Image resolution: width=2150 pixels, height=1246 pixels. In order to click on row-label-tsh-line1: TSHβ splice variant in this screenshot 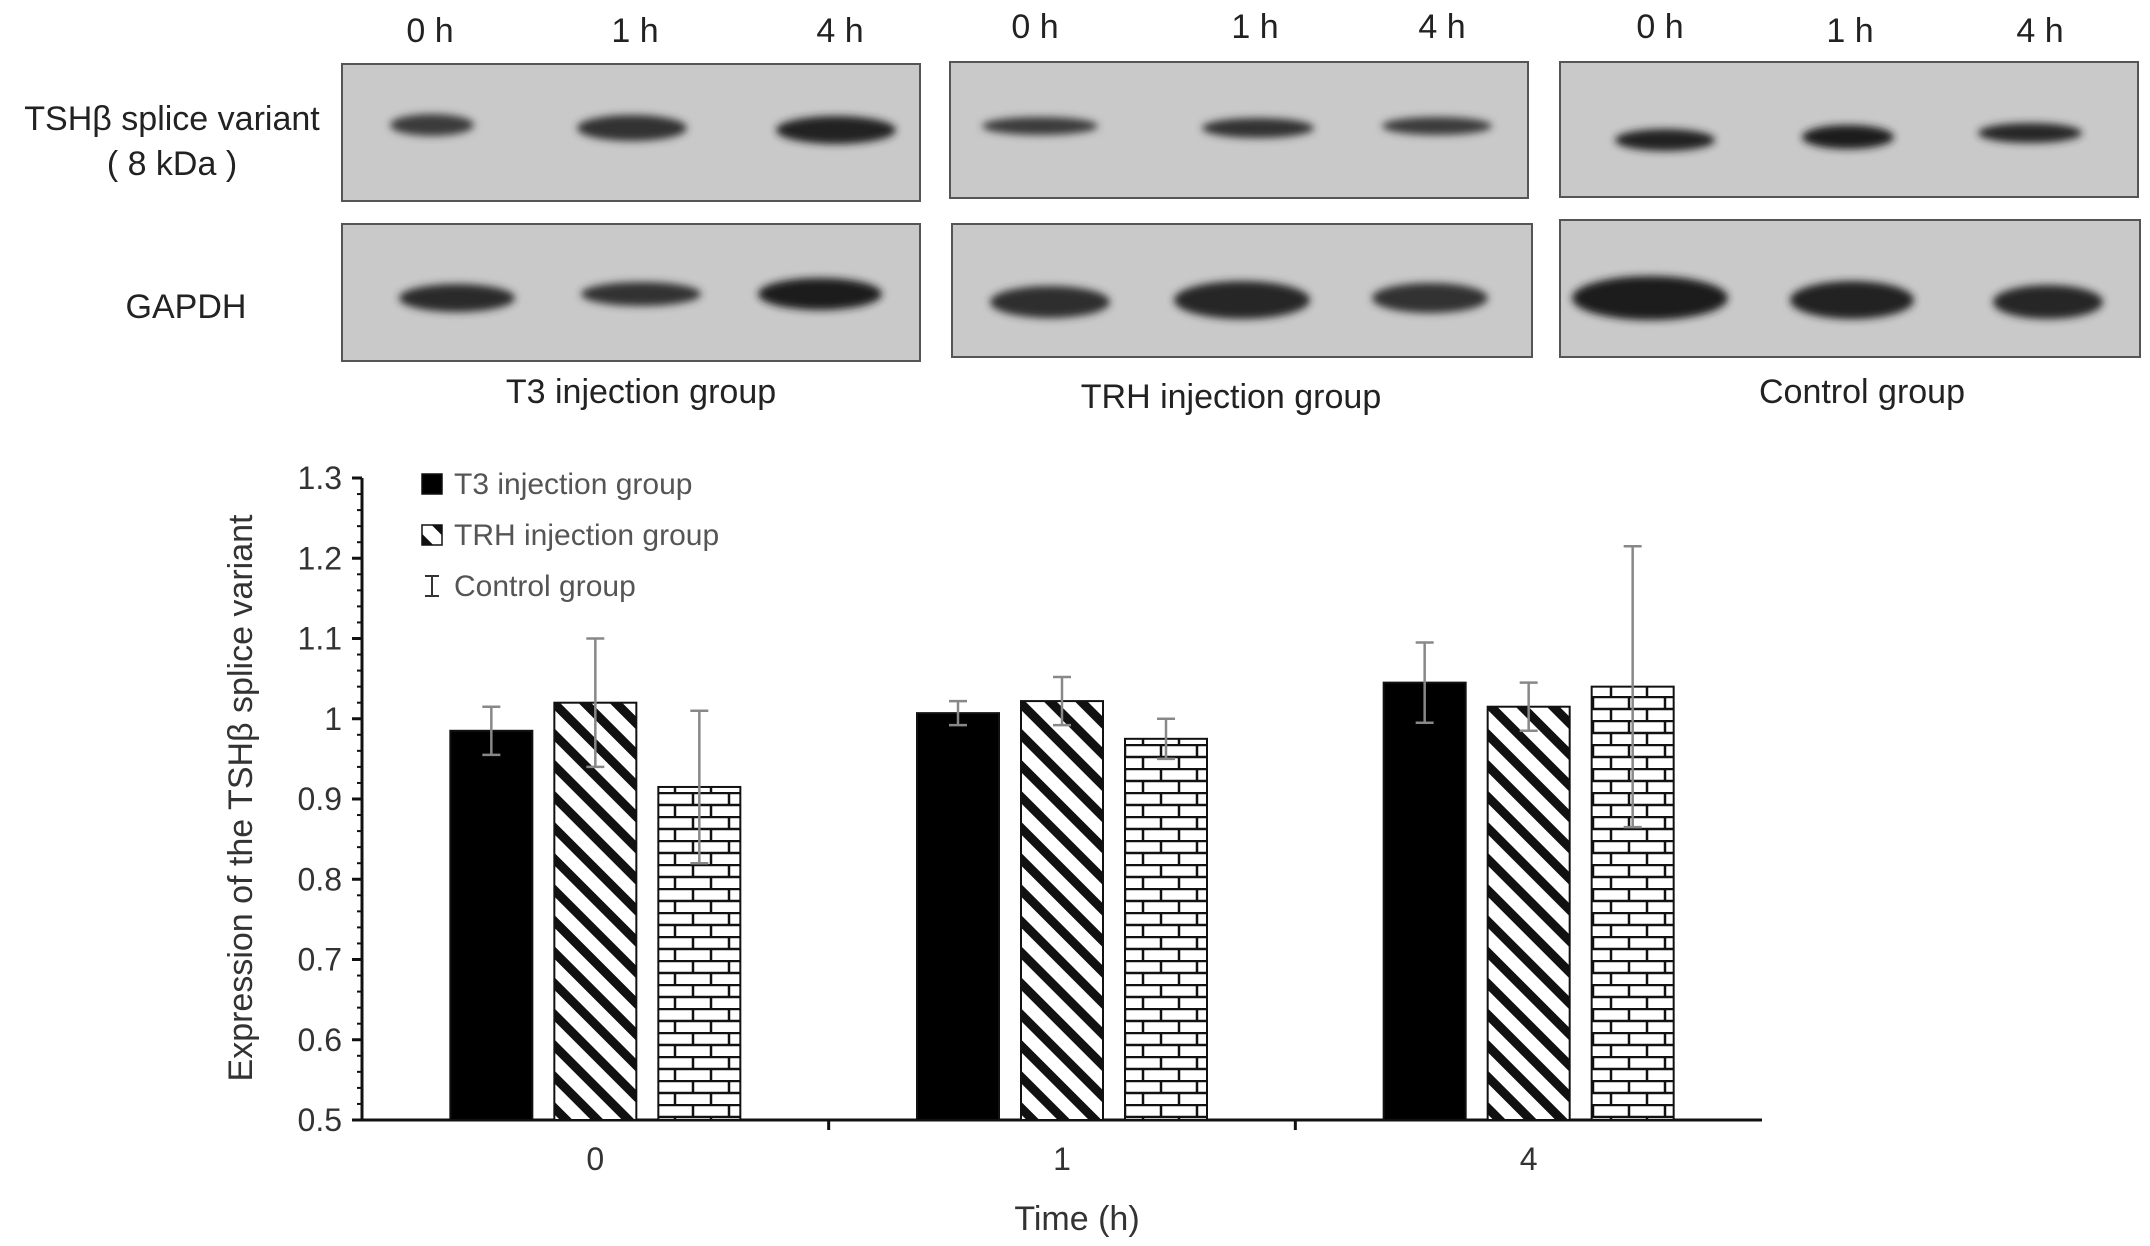, I will do `click(172, 119)`.